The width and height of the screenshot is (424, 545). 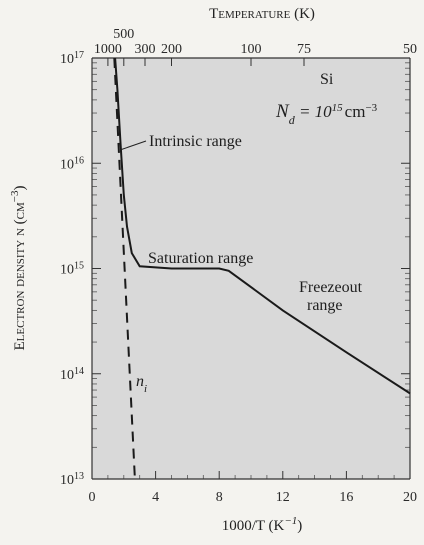 I want to click on top-tick-label: 1000, so click(x=108, y=49).